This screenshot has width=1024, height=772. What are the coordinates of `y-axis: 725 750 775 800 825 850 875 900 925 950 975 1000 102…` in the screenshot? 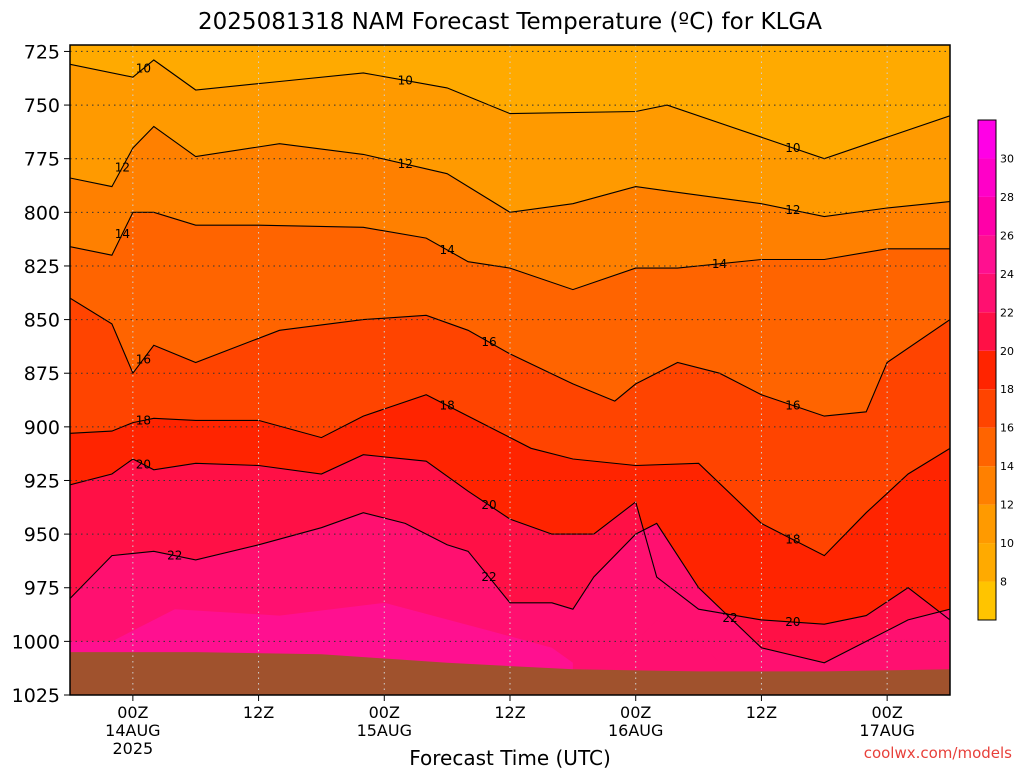 It's located at (41, 374).